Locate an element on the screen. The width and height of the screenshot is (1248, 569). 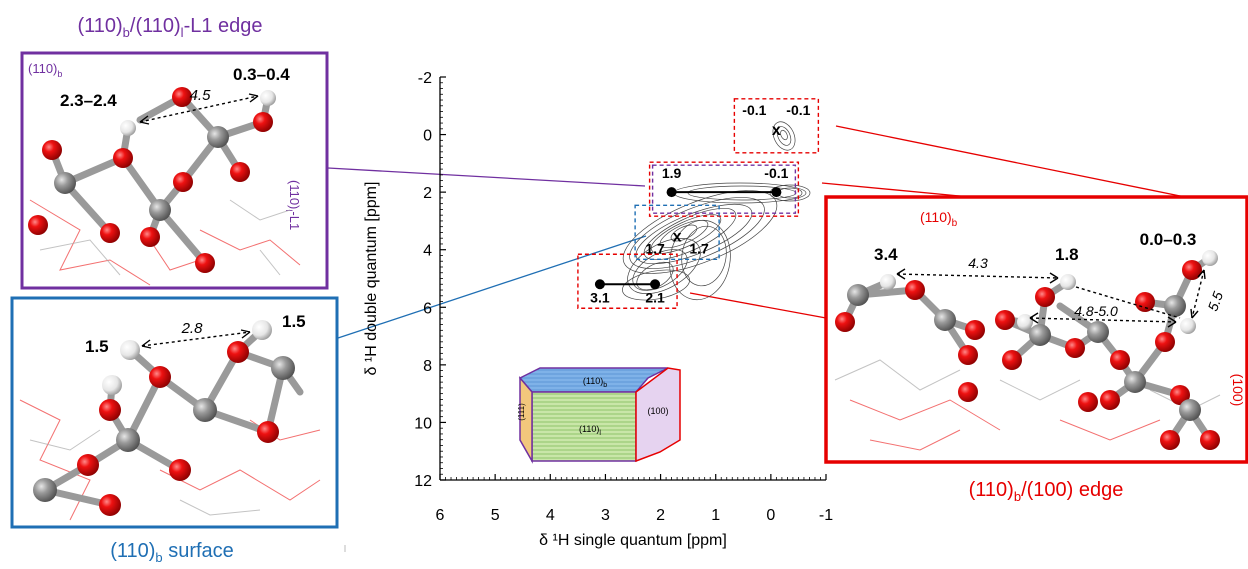
correlation-point-1-a is located at coordinates (671, 192).